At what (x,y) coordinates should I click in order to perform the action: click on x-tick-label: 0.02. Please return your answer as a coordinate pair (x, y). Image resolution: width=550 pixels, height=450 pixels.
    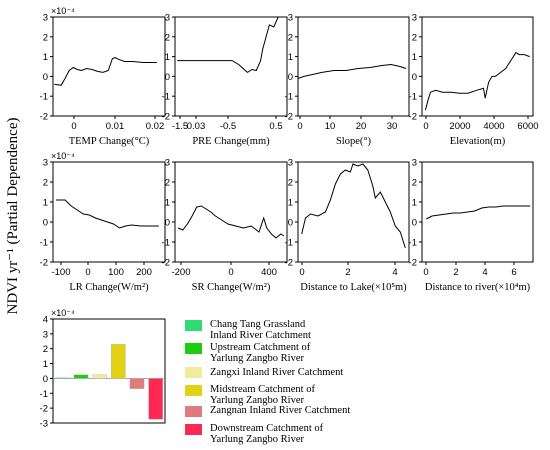
    Looking at the image, I should click on (155, 126).